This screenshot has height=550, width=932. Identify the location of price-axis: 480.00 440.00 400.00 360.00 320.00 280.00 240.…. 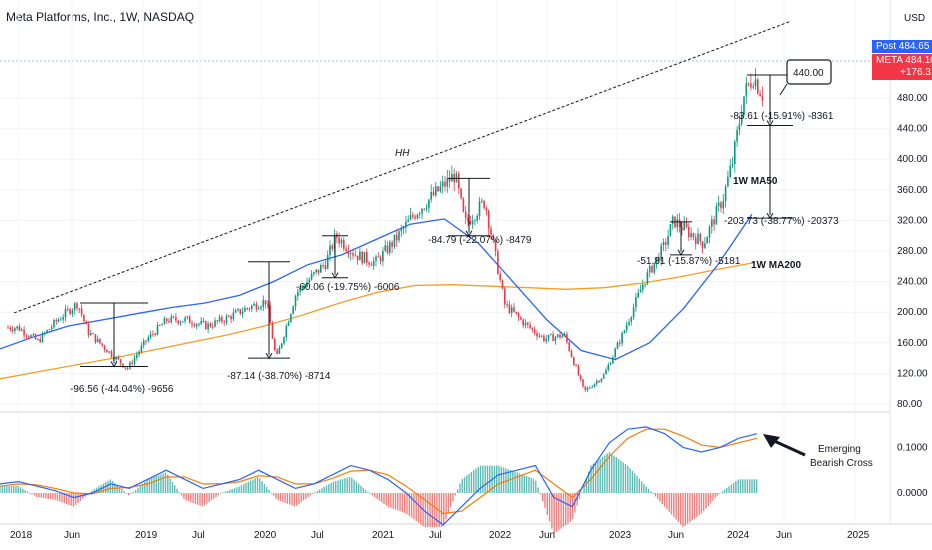
(908, 262).